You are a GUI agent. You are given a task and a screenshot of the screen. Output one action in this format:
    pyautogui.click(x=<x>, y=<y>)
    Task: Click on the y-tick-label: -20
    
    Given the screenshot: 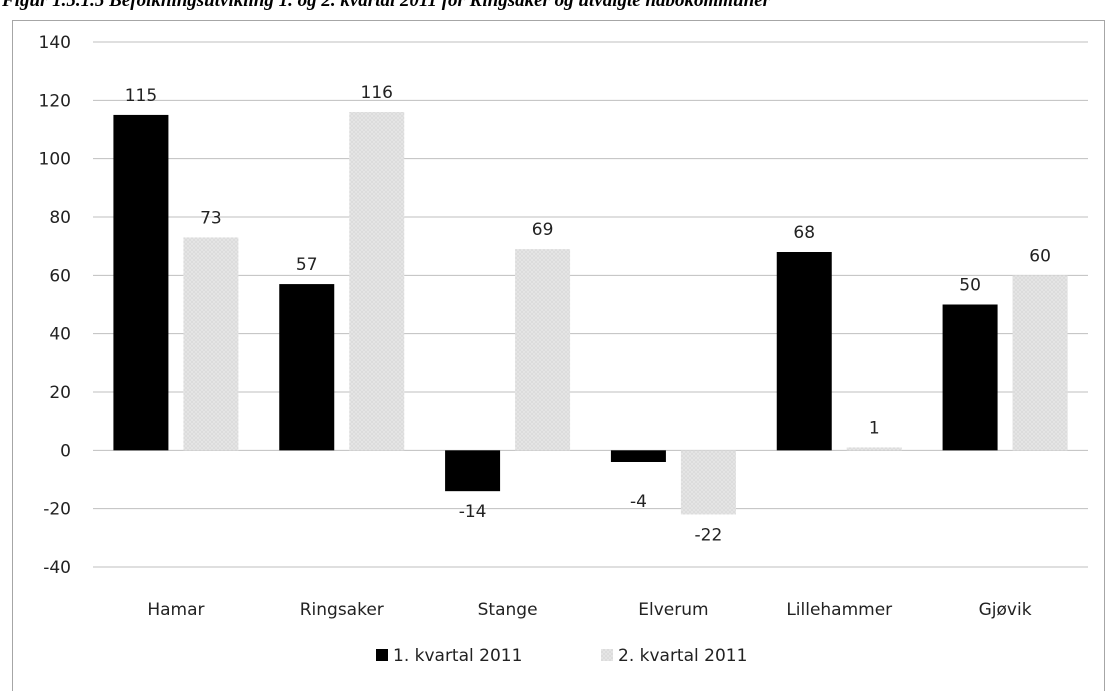 What is the action you would take?
    pyautogui.click(x=57, y=510)
    